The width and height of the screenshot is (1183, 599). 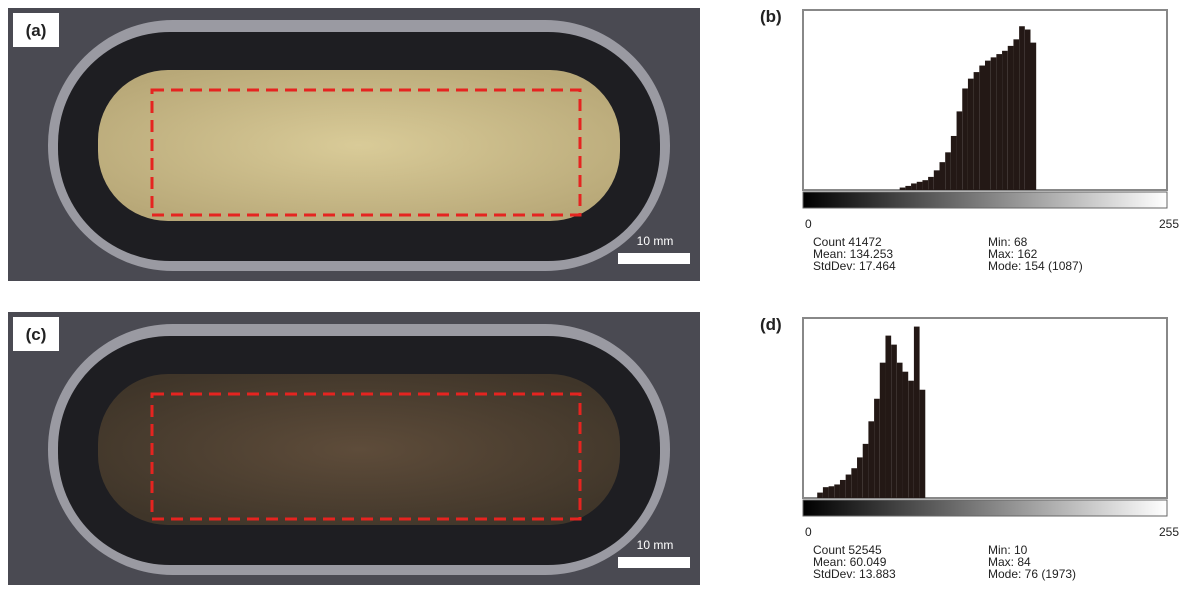 I want to click on stat-text: Min: 10, so click(x=1008, y=550).